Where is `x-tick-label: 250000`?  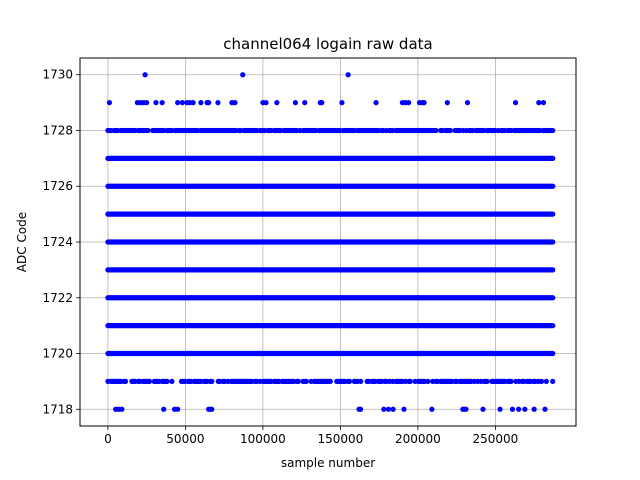 x-tick-label: 250000 is located at coordinates (495, 439).